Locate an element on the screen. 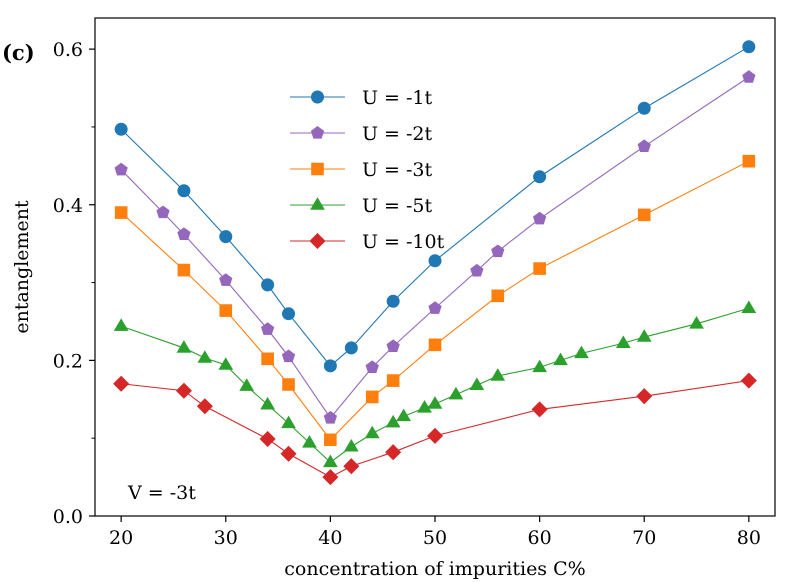  legend-label-u-1t: U = -1t is located at coordinates (397, 98).